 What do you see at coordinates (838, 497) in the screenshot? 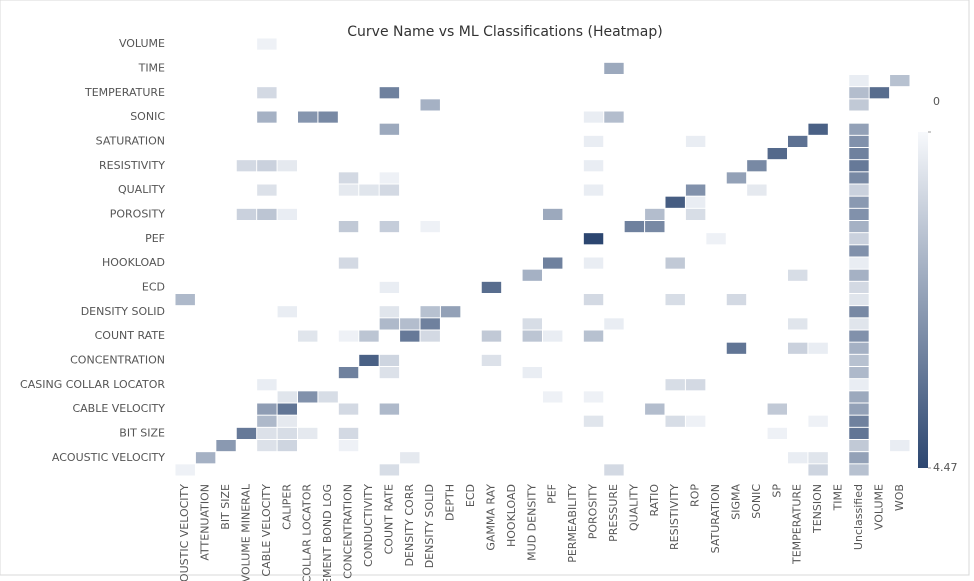
I see `x-tick-label: TIME` at bounding box center [838, 497].